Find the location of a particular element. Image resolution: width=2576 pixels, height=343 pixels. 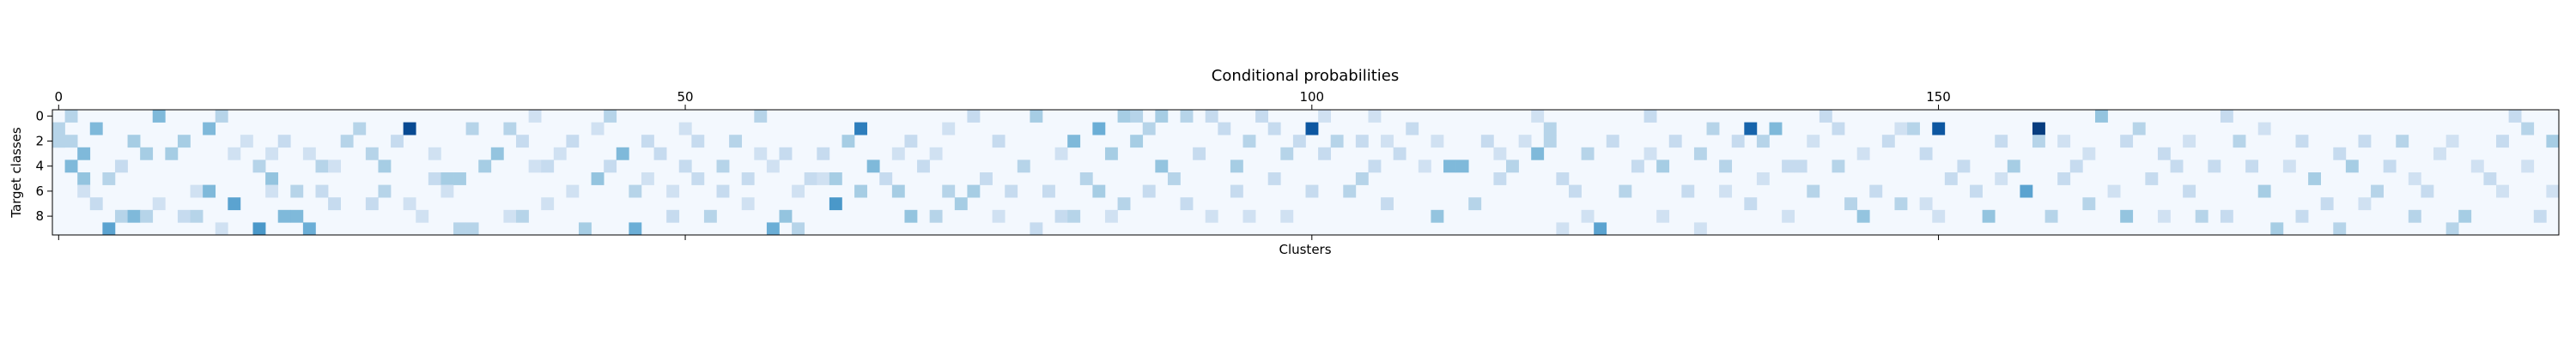

y-axis-ticks: 0 2 4 6 8 is located at coordinates (44, 166).